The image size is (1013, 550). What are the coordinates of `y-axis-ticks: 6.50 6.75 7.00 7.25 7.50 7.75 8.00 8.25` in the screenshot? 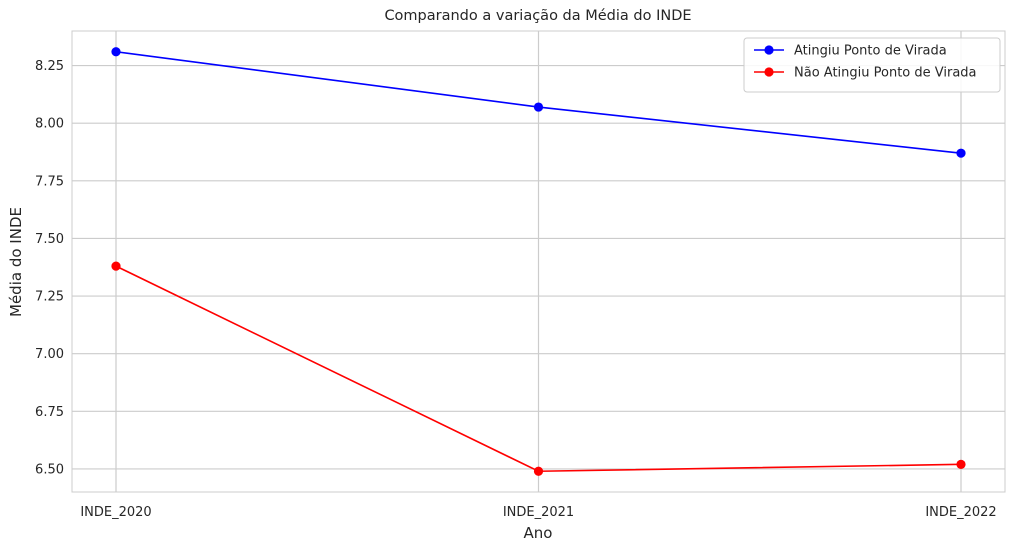 It's located at (49, 268).